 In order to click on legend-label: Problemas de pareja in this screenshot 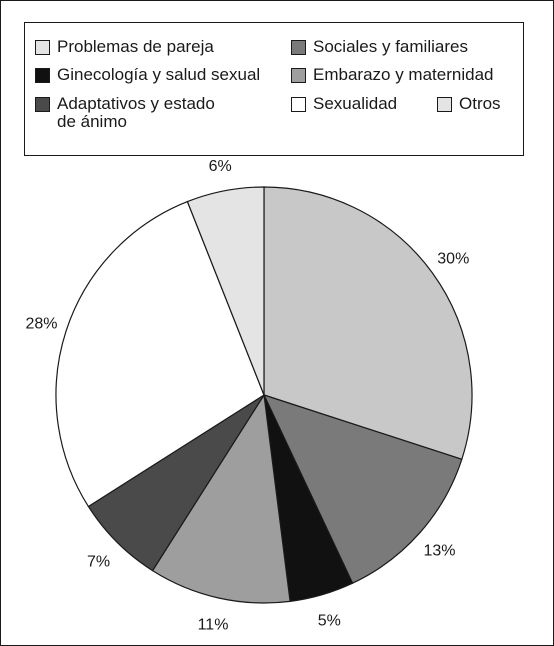, I will do `click(135, 46)`.